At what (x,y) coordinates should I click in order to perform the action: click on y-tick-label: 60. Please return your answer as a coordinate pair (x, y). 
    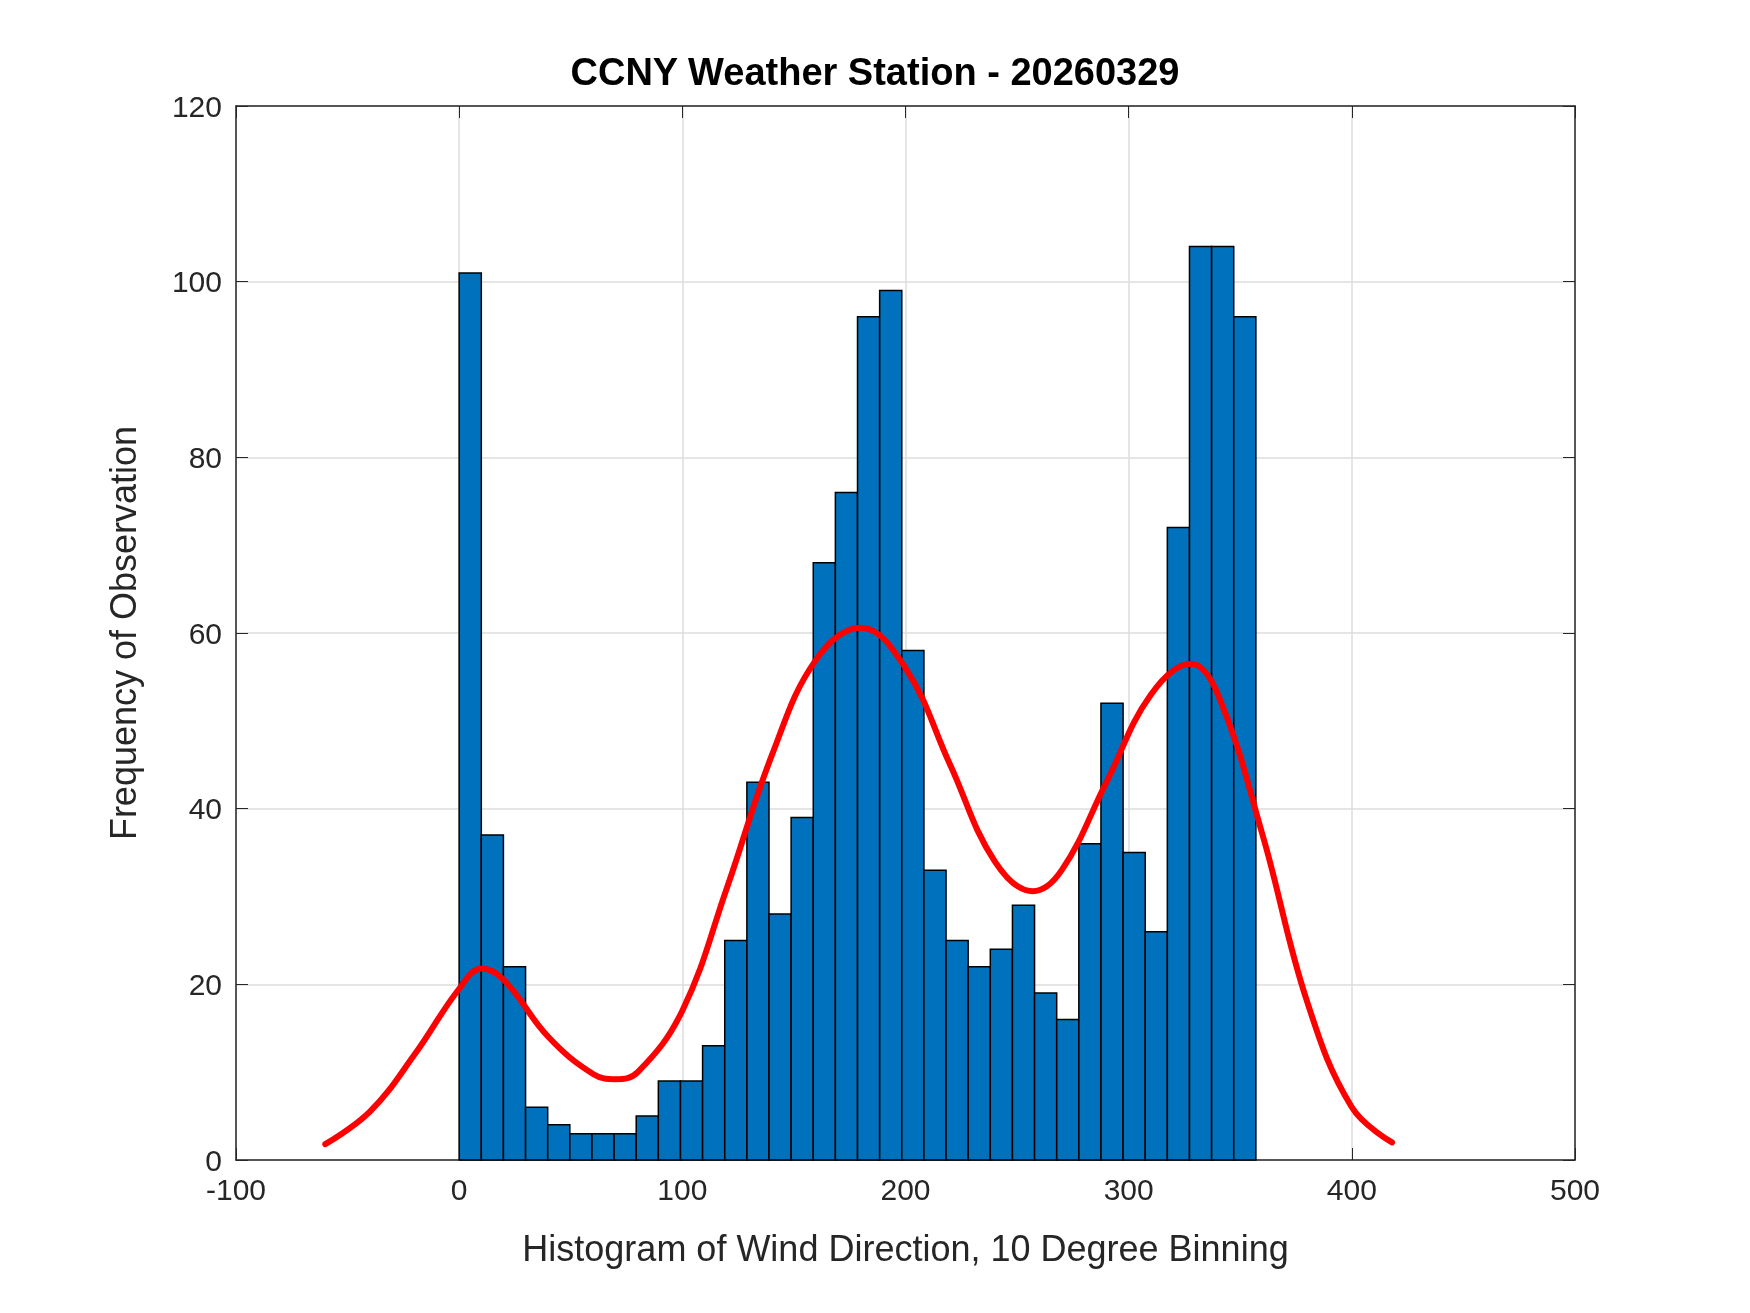
    Looking at the image, I should click on (205, 633).